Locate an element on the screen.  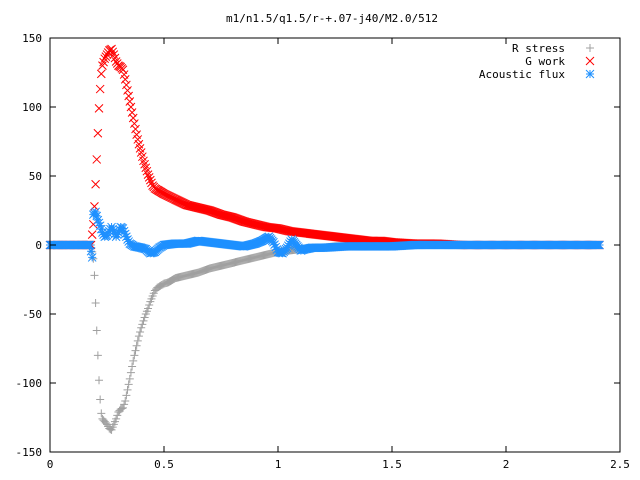
legend-label: Acoustic flux is located at coordinates (522, 74).